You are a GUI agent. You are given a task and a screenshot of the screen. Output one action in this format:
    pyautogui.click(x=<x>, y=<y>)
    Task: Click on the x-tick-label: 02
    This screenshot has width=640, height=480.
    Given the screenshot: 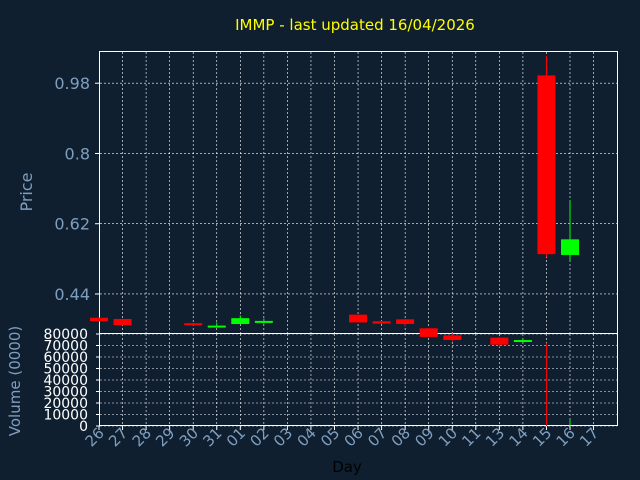 What is the action you would take?
    pyautogui.click(x=259, y=437)
    